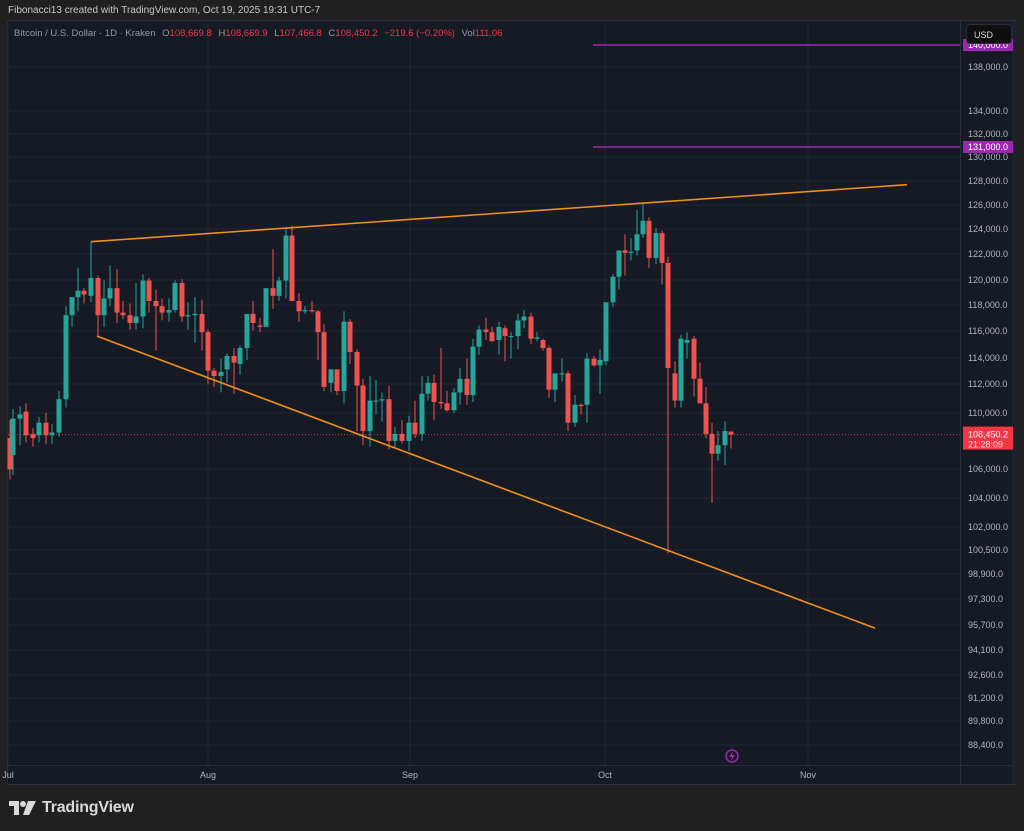 The image size is (1024, 831). I want to click on price-tick-label: 120,000.0, so click(988, 280).